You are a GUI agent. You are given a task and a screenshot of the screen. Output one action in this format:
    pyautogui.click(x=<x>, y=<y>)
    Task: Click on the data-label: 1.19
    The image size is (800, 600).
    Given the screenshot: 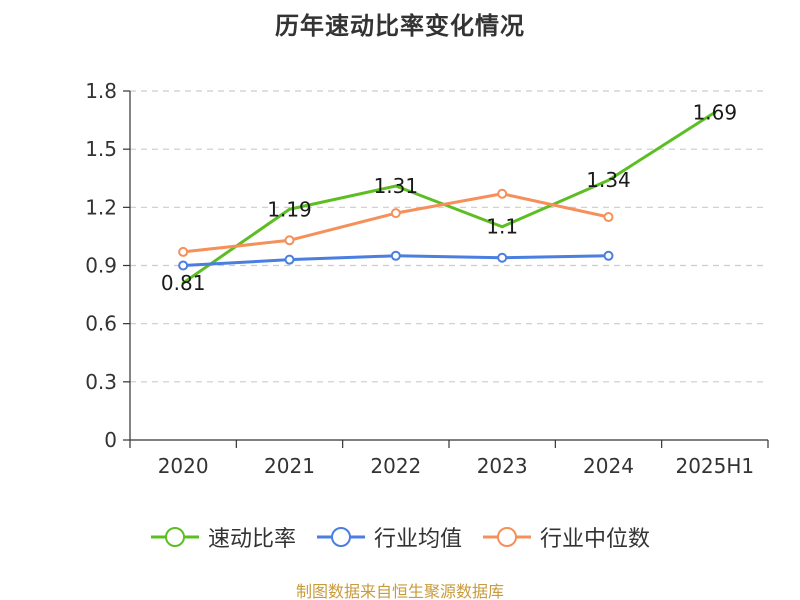 What is the action you would take?
    pyautogui.click(x=289, y=209)
    